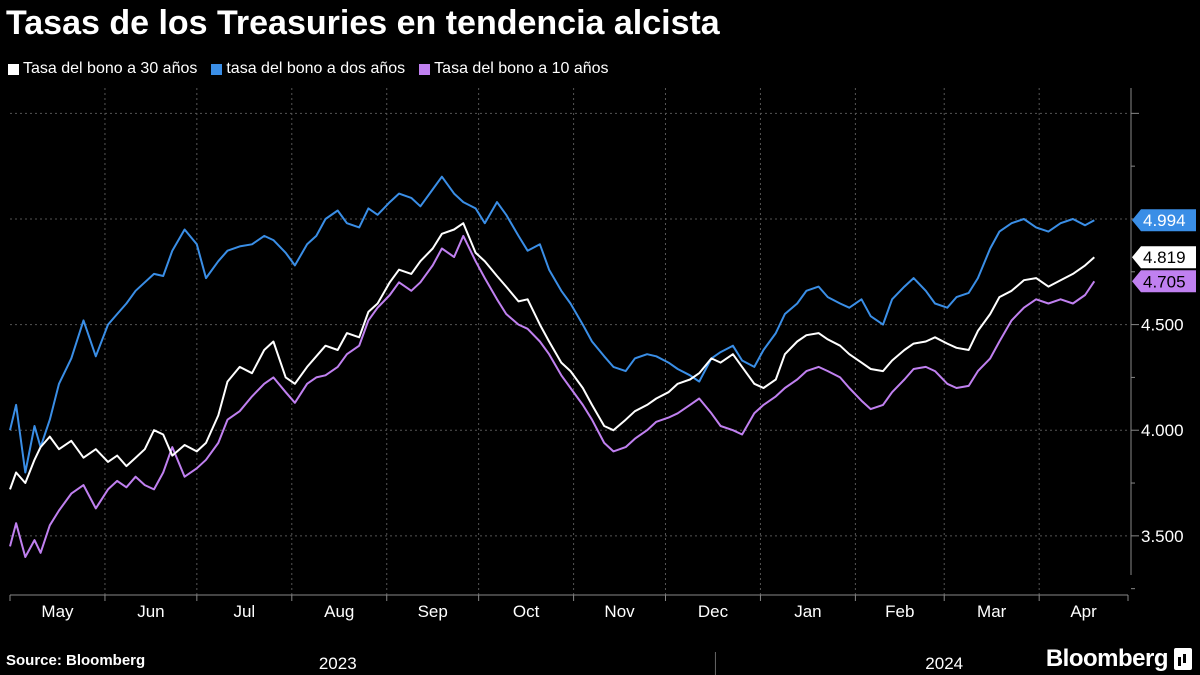 This screenshot has width=1200, height=675. What do you see at coordinates (217, 69) in the screenshot?
I see `legend-swatch-2y` at bounding box center [217, 69].